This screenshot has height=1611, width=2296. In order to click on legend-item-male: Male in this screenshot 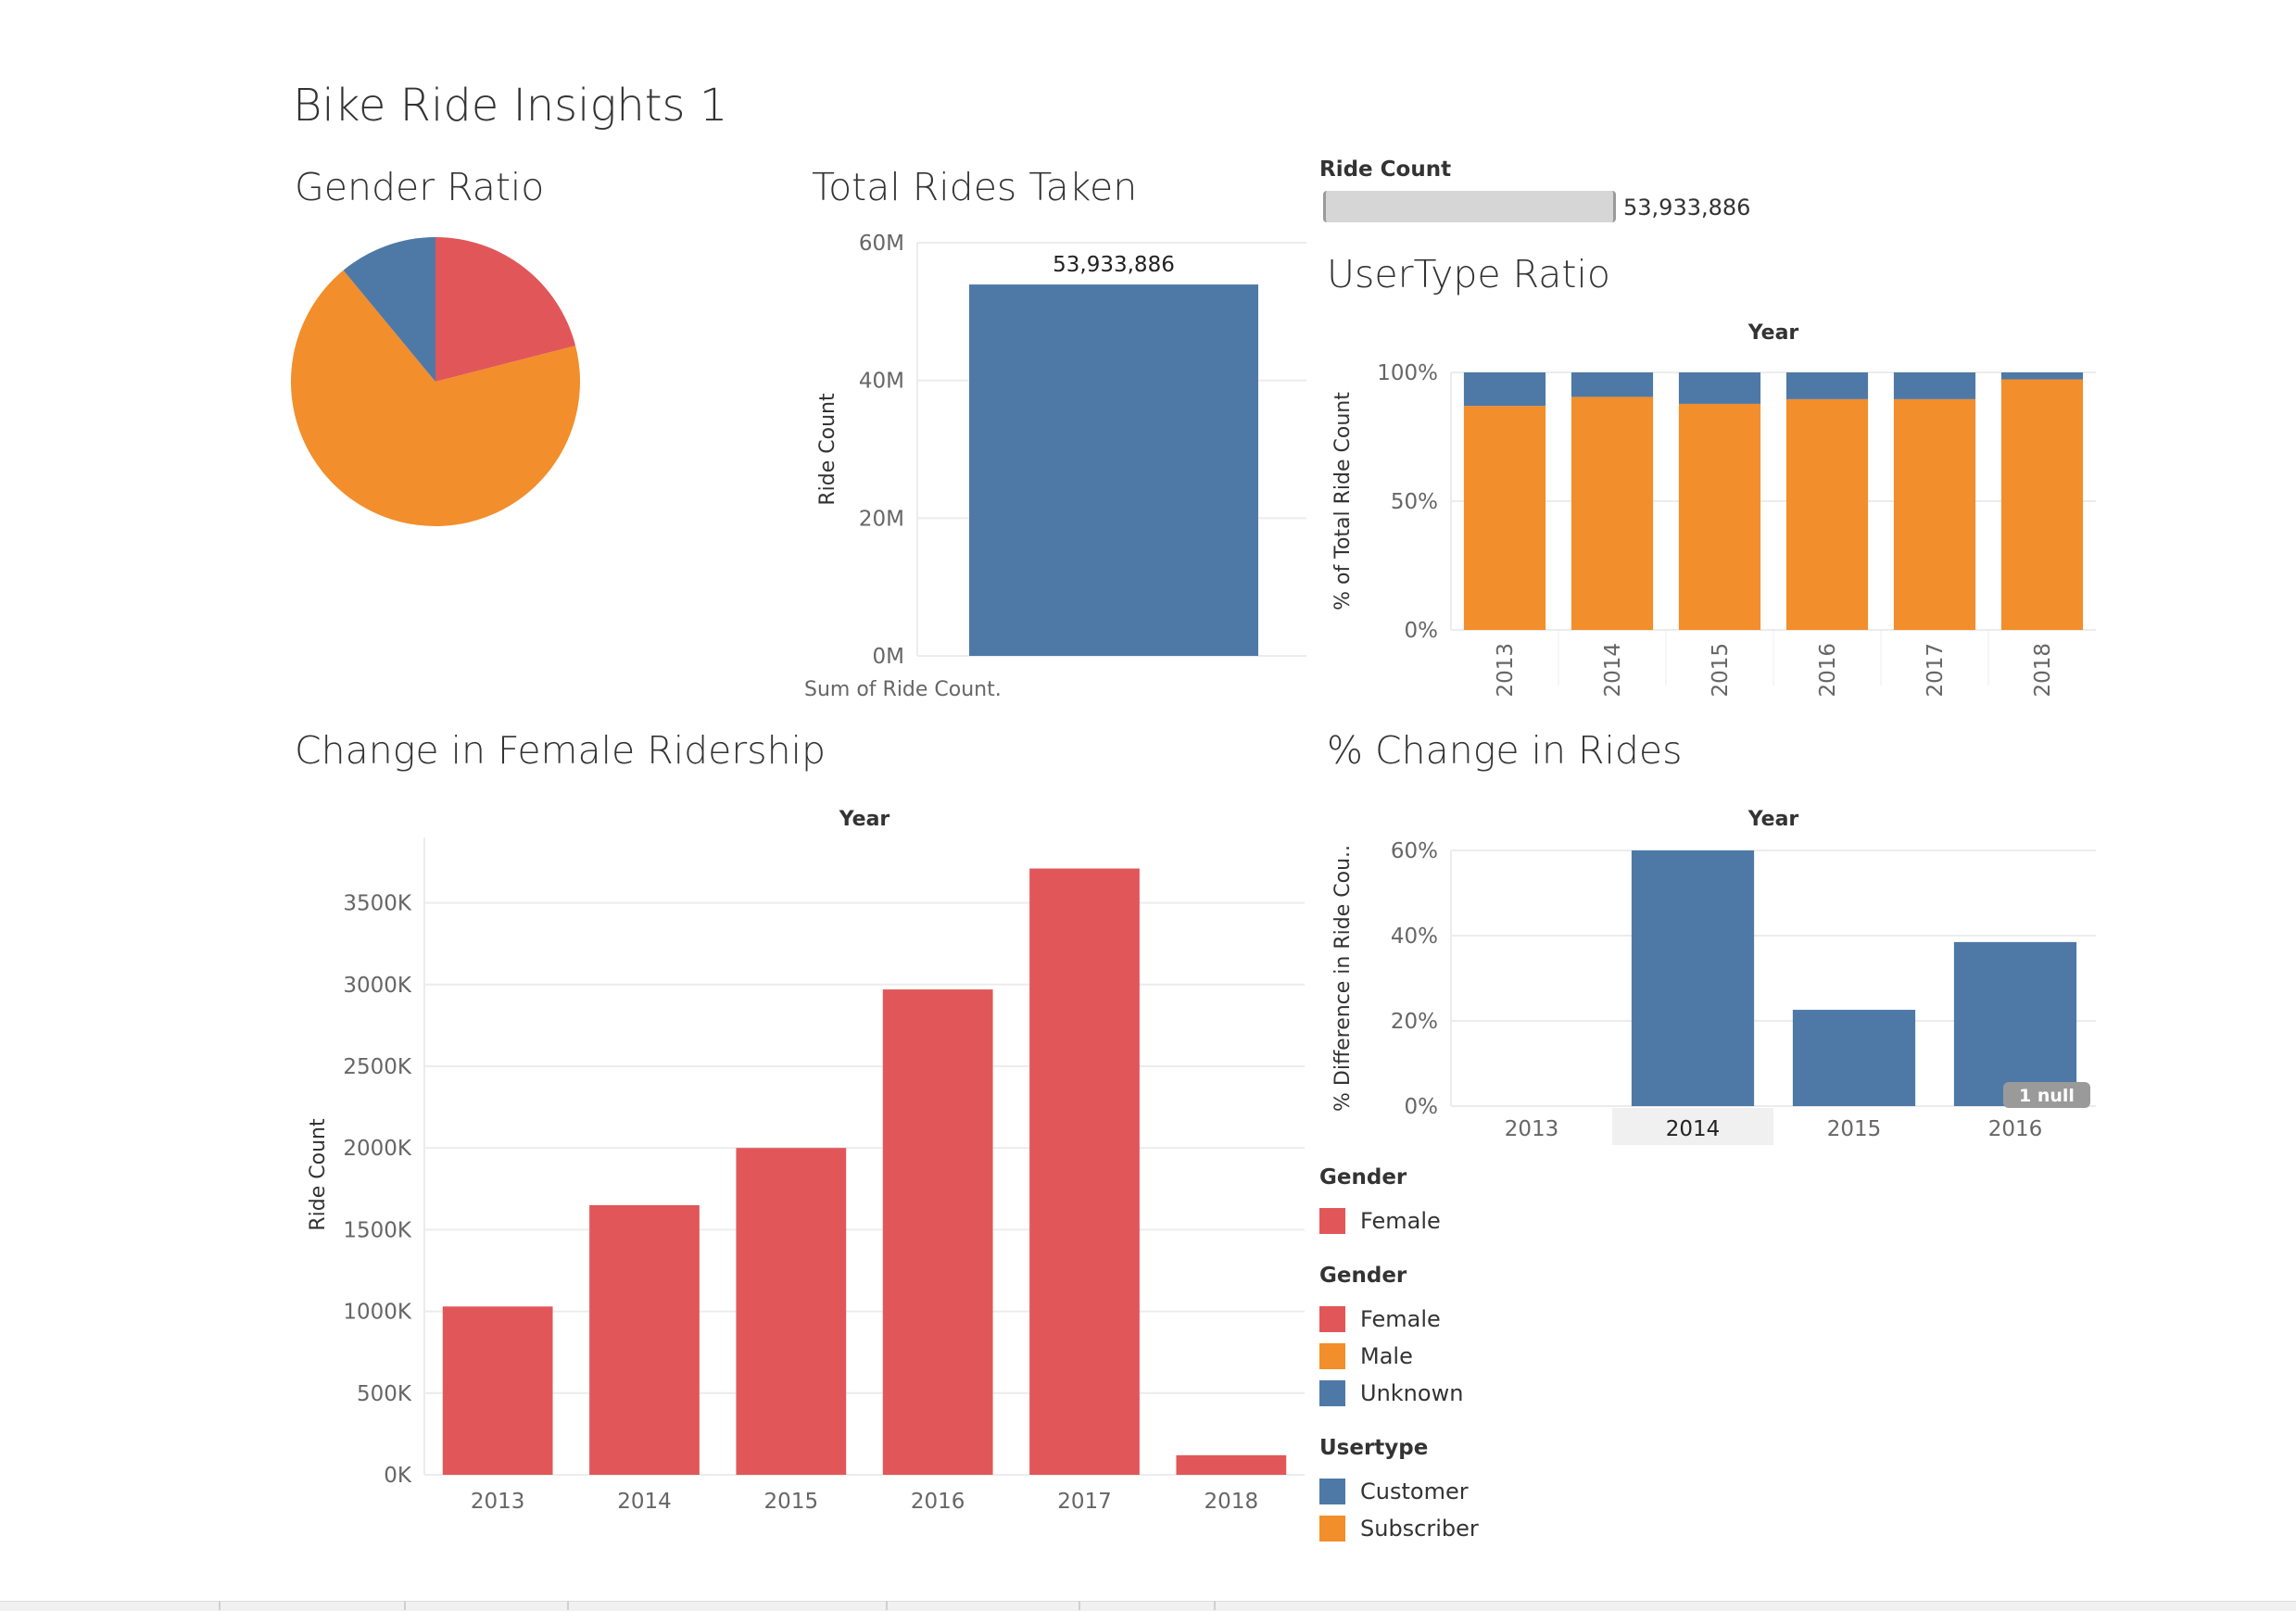, I will do `click(1505, 1356)`.